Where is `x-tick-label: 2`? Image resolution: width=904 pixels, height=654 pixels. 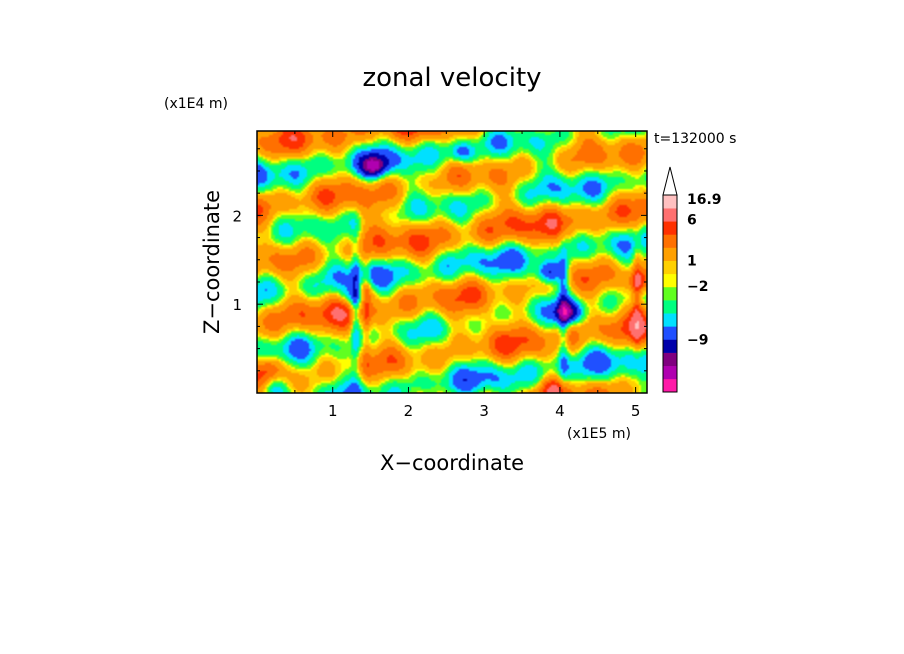
x-tick-label: 2 is located at coordinates (409, 411).